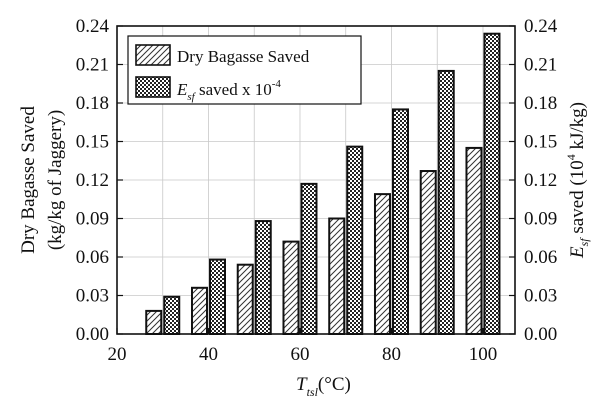 The height and width of the screenshot is (410, 601). Describe the element at coordinates (577, 128) in the screenshot. I see `right-y-axis-title-unit: kJ/kg)` at that location.